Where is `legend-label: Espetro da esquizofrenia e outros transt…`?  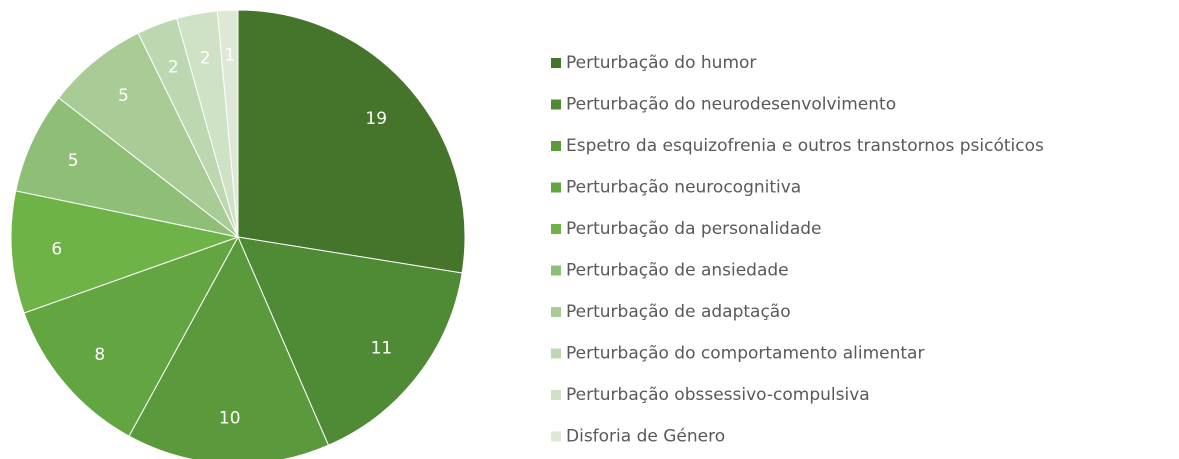
legend-label: Espetro da esquizofrenia e outros transt… is located at coordinates (805, 146).